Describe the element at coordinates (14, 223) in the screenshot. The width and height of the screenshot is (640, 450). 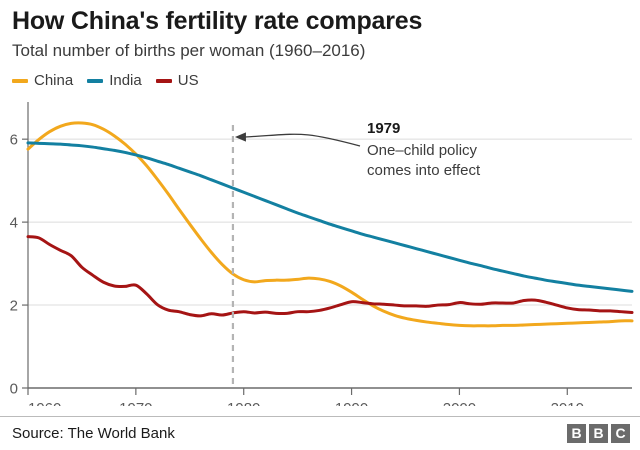
I see `y-tick-label-4: 4` at that location.